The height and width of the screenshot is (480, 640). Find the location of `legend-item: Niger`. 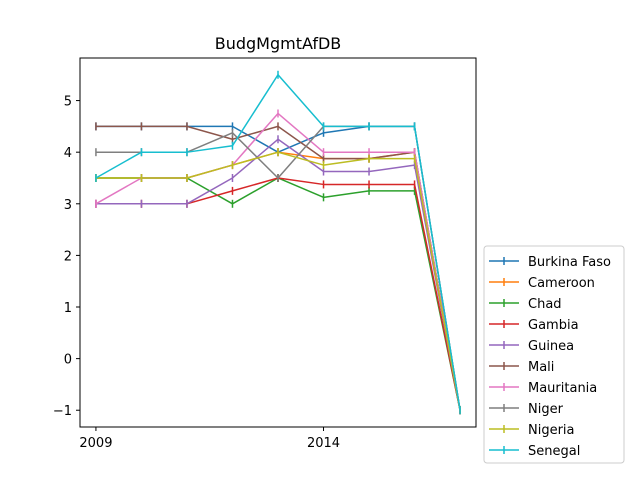

legend-item: Niger is located at coordinates (526, 409).